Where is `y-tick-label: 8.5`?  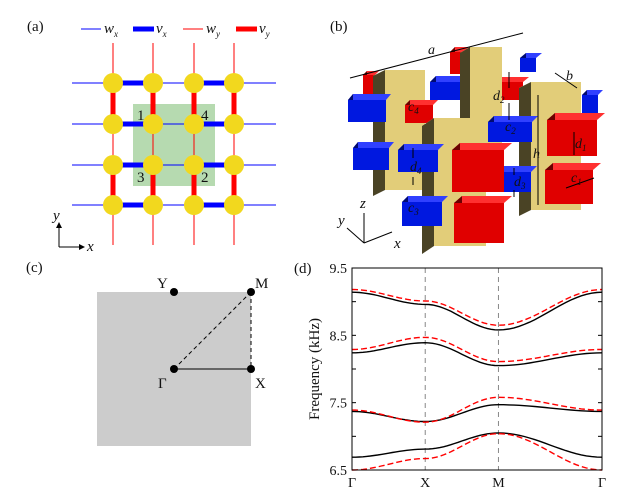 y-tick-label: 8.5 is located at coordinates (339, 336).